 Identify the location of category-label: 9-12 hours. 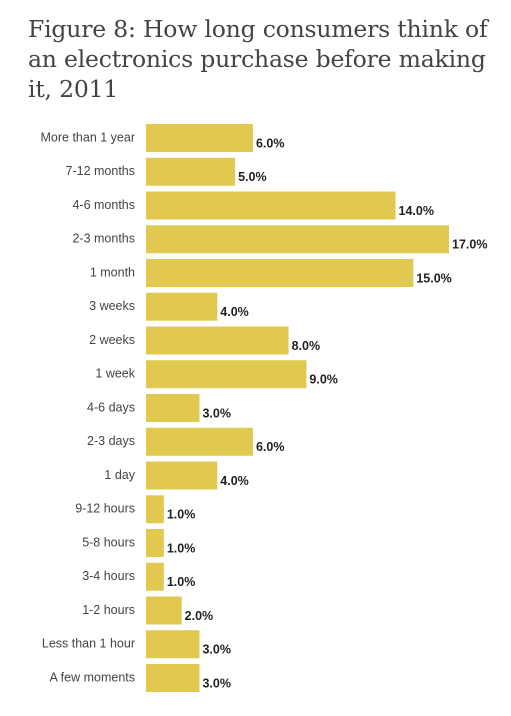
(105, 509).